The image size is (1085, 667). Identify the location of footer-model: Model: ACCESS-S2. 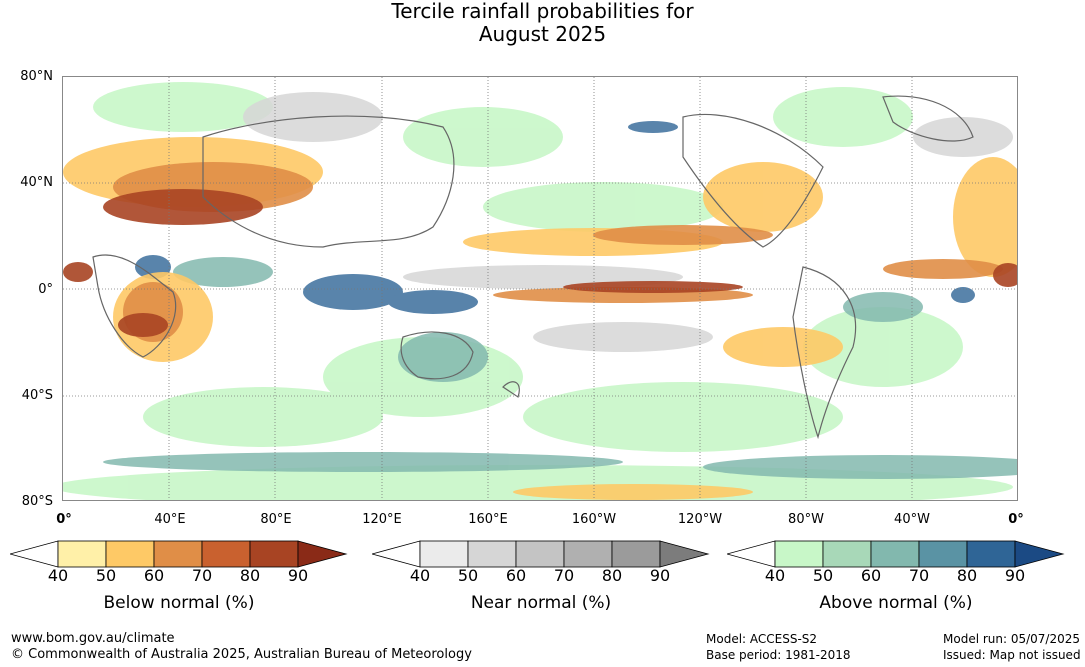
(762, 639).